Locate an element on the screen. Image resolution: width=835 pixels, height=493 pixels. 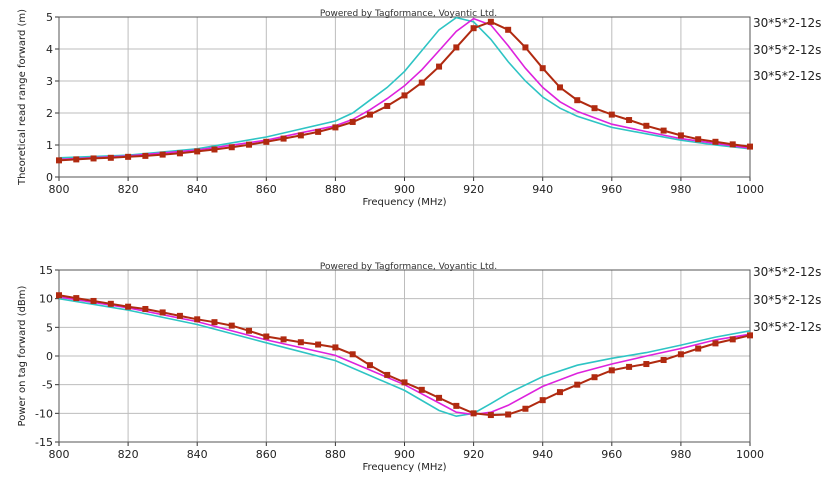
x-tick-label: 820 is located at coordinates (128, 189).